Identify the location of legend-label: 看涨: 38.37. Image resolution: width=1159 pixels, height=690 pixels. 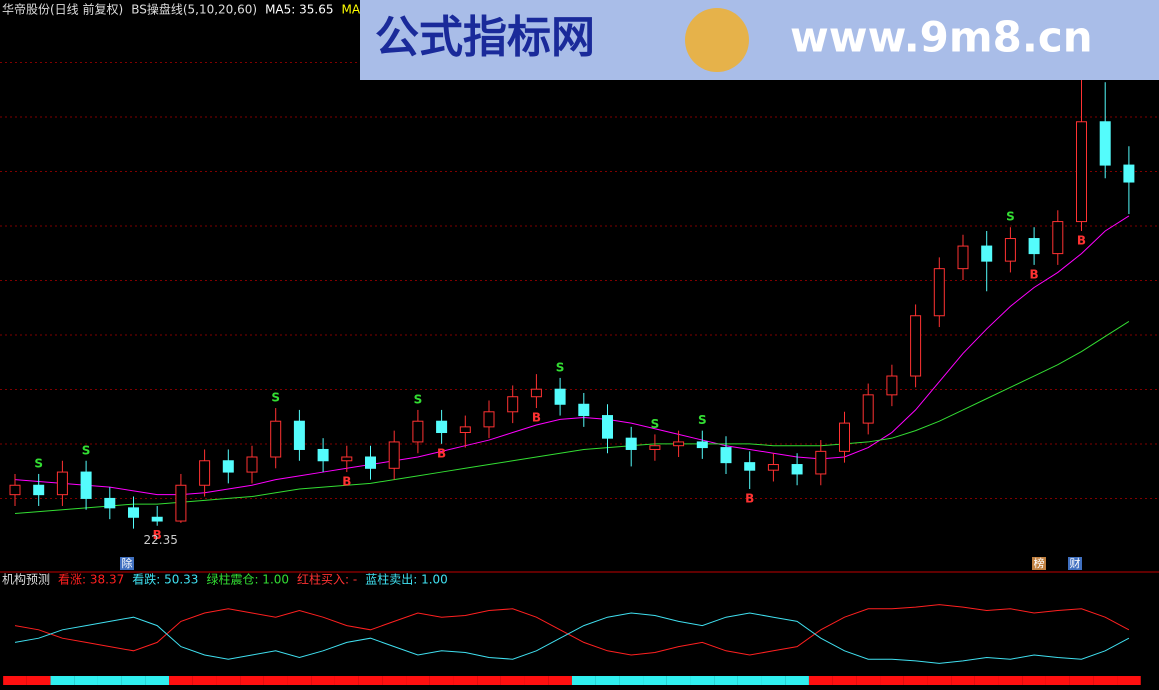
(91, 579).